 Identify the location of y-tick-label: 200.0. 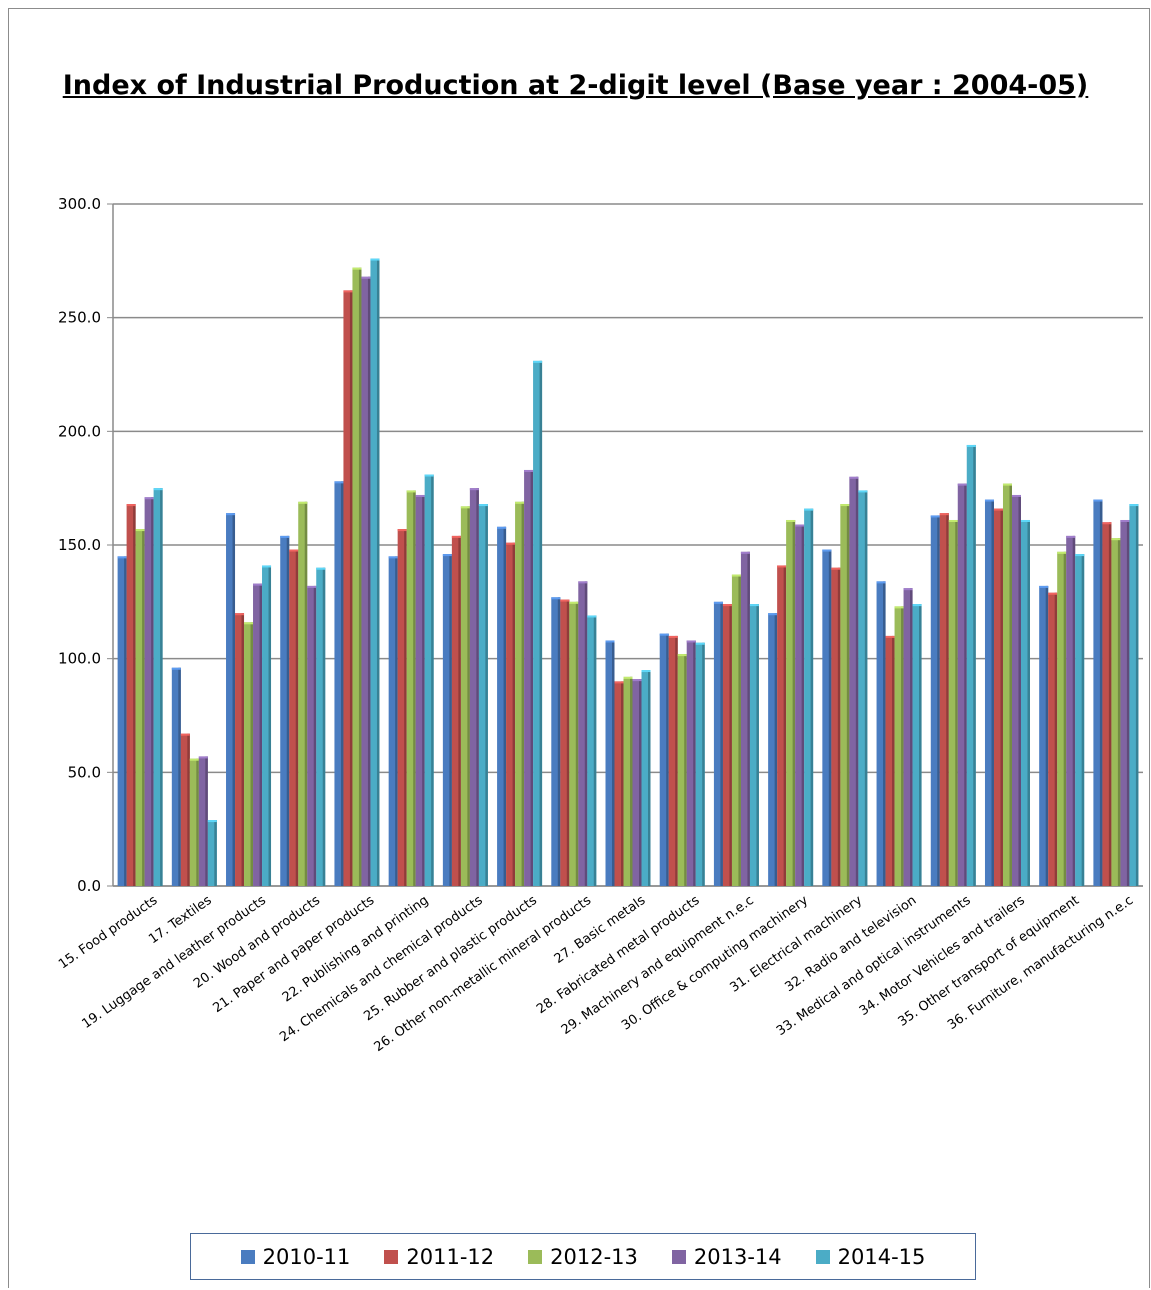
(79, 431).